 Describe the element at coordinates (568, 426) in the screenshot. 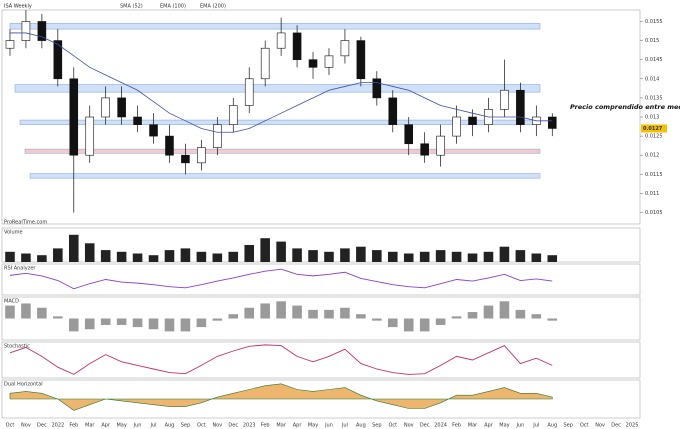

I see `x-tick-label: Sep` at that location.